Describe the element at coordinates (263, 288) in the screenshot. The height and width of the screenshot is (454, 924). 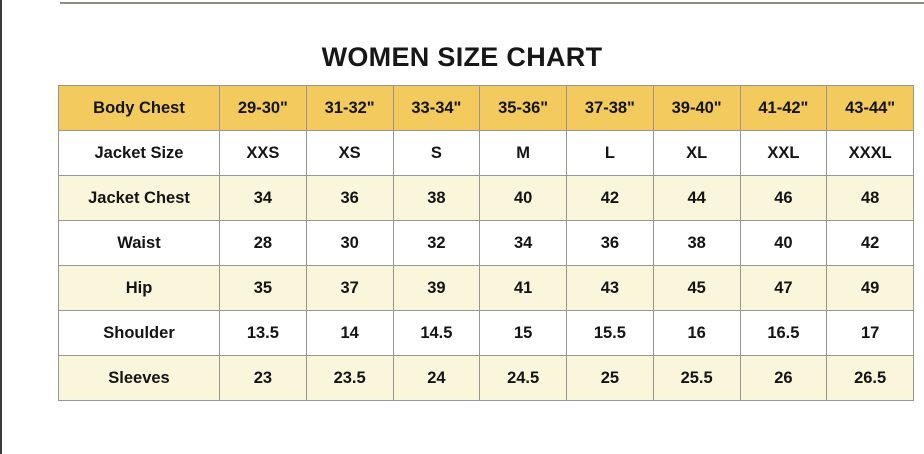
I see `cell-hip-0: 35` at that location.